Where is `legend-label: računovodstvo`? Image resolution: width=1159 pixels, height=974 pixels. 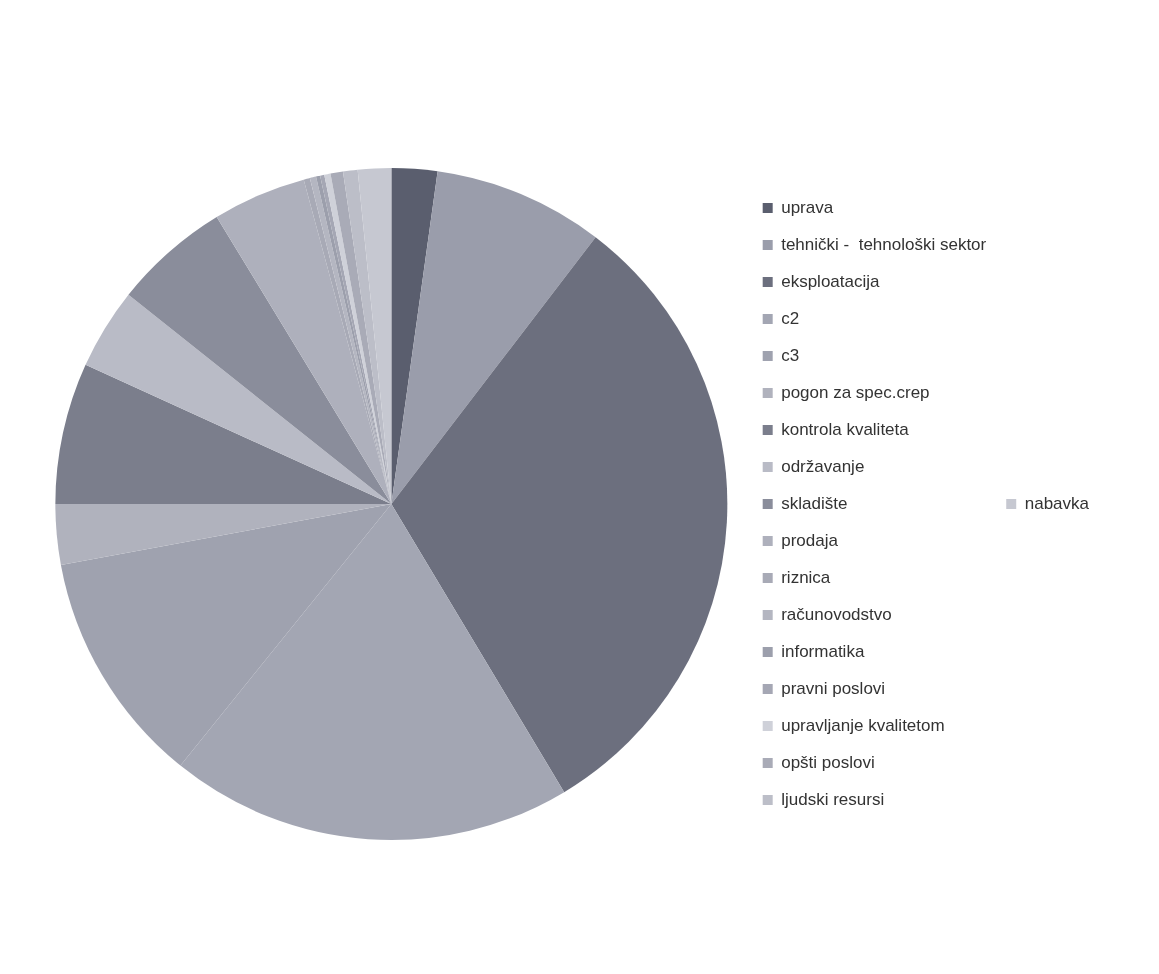
legend-label: računovodstvo is located at coordinates (836, 614).